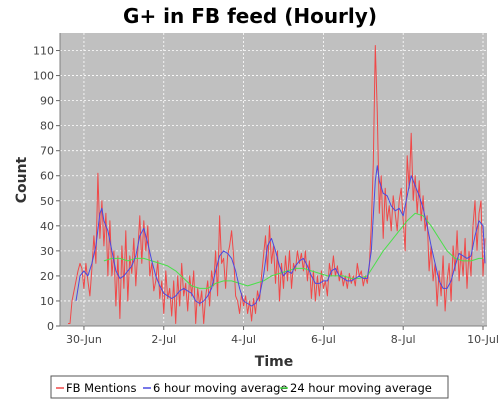  What do you see at coordinates (46, 189) in the screenshot?
I see `y-axis-ticks: 0 10 20 30 40 50 60 70 80 90 100 110` at bounding box center [46, 189].